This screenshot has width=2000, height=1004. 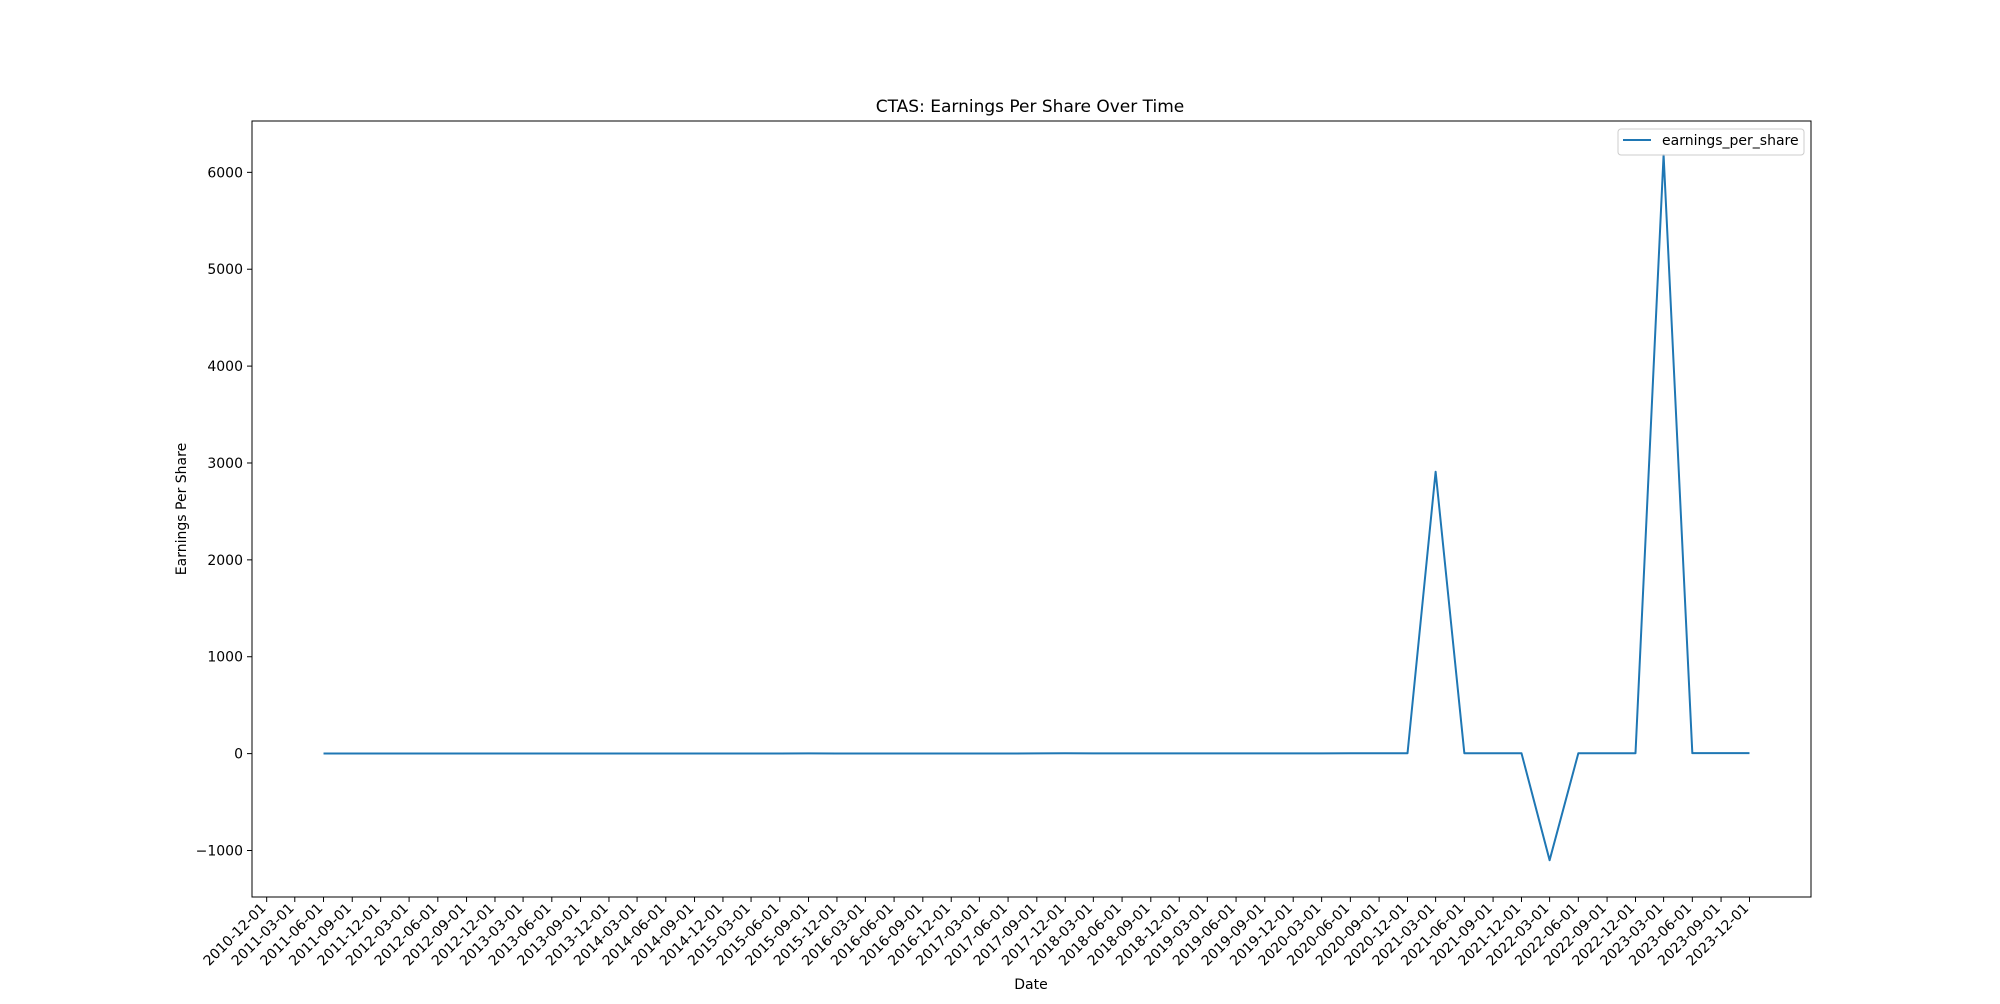 What do you see at coordinates (1030, 985) in the screenshot?
I see `x-axis-label: Date` at bounding box center [1030, 985].